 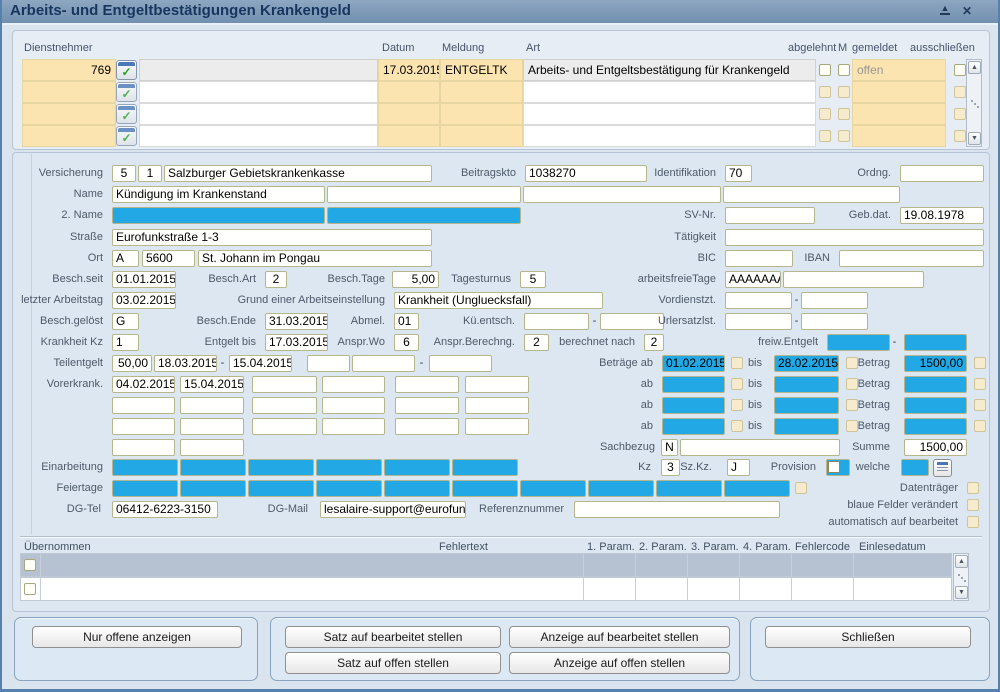 What do you see at coordinates (185, 363) in the screenshot?
I see `teilentgelt-von-field: 18.03.2015` at bounding box center [185, 363].